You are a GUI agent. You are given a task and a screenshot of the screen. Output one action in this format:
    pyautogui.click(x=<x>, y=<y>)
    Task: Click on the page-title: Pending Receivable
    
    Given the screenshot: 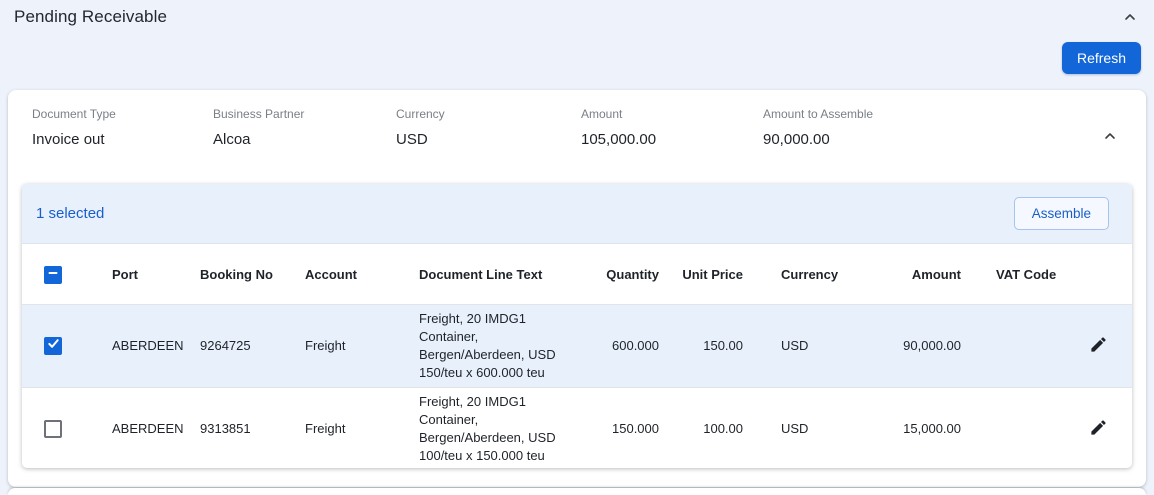 What is the action you would take?
    pyautogui.click(x=91, y=16)
    